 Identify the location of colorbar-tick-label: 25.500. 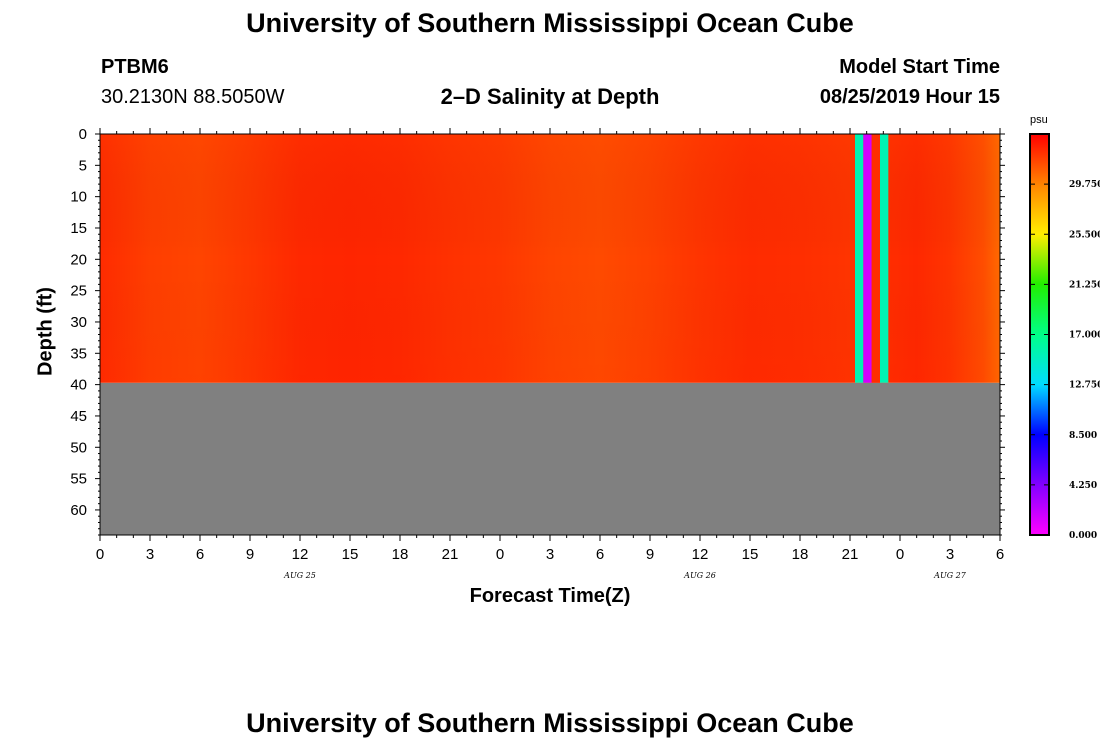
(1084, 235).